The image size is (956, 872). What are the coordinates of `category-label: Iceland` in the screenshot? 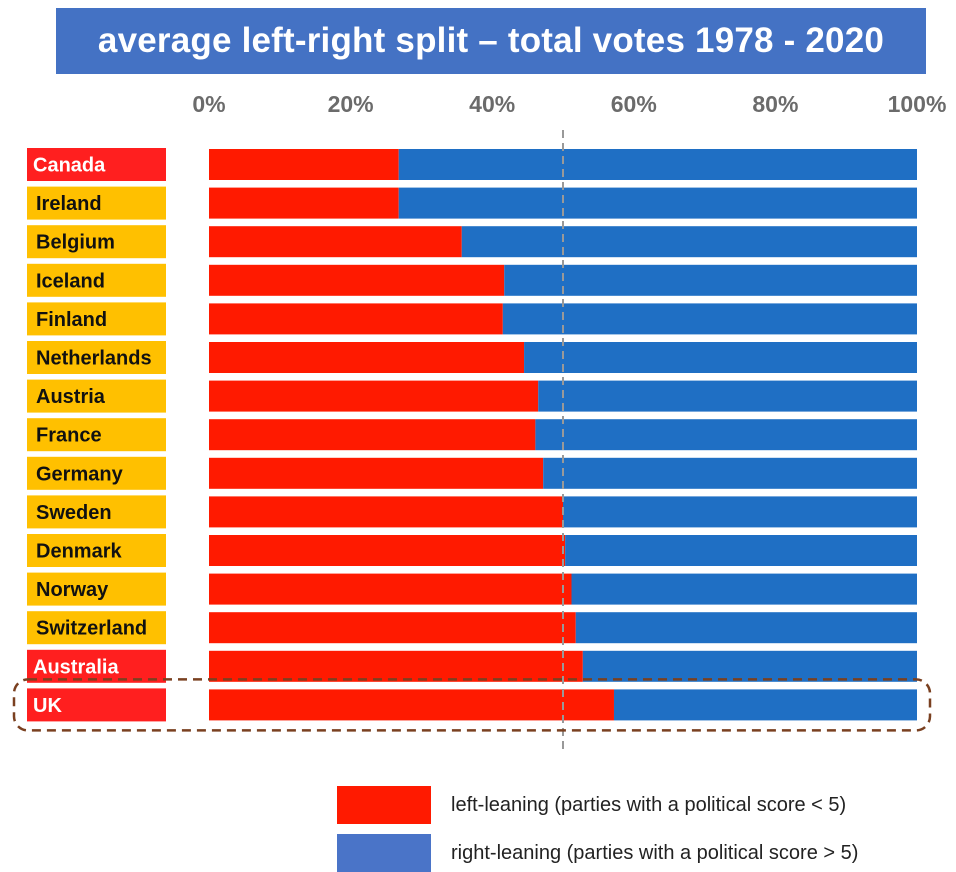 It's located at (70, 281).